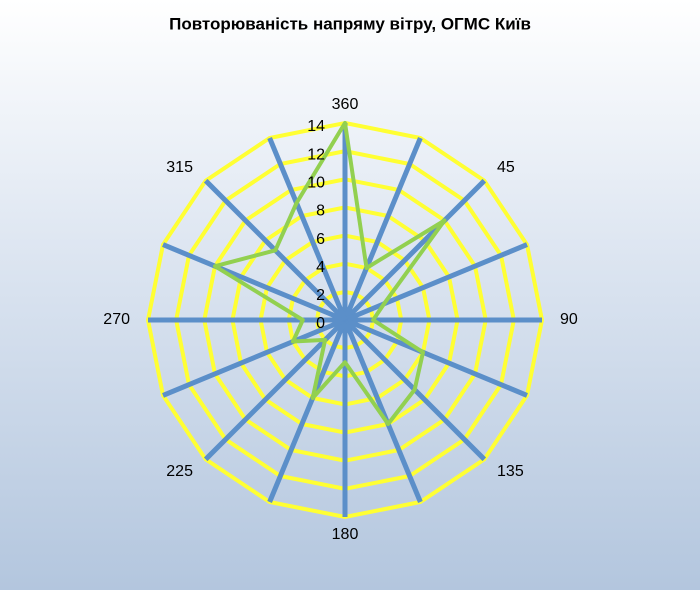 This screenshot has width=700, height=590. I want to click on category-label: 135, so click(510, 471).